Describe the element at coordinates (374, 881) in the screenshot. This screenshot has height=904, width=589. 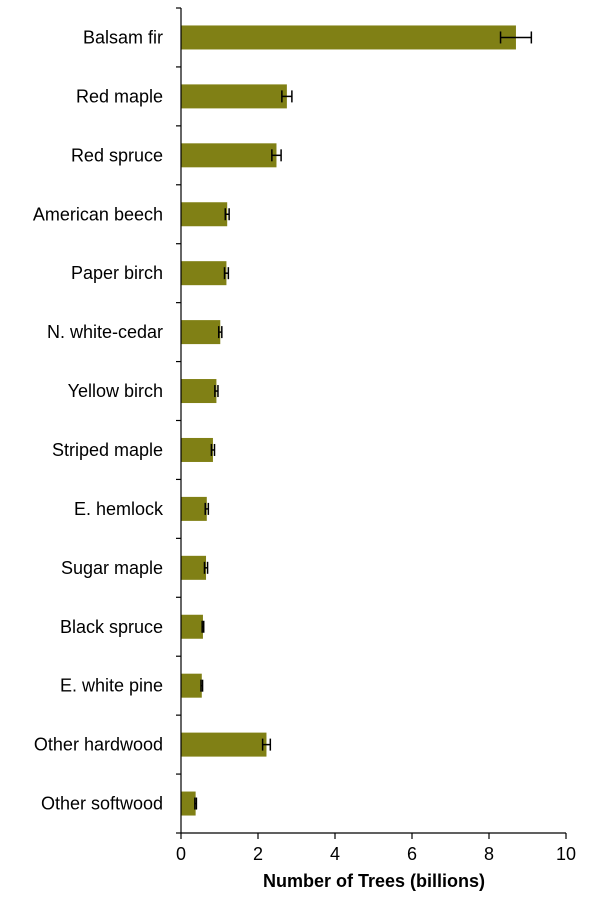
I see `x-axis-title: Number of Trees (billions)` at that location.